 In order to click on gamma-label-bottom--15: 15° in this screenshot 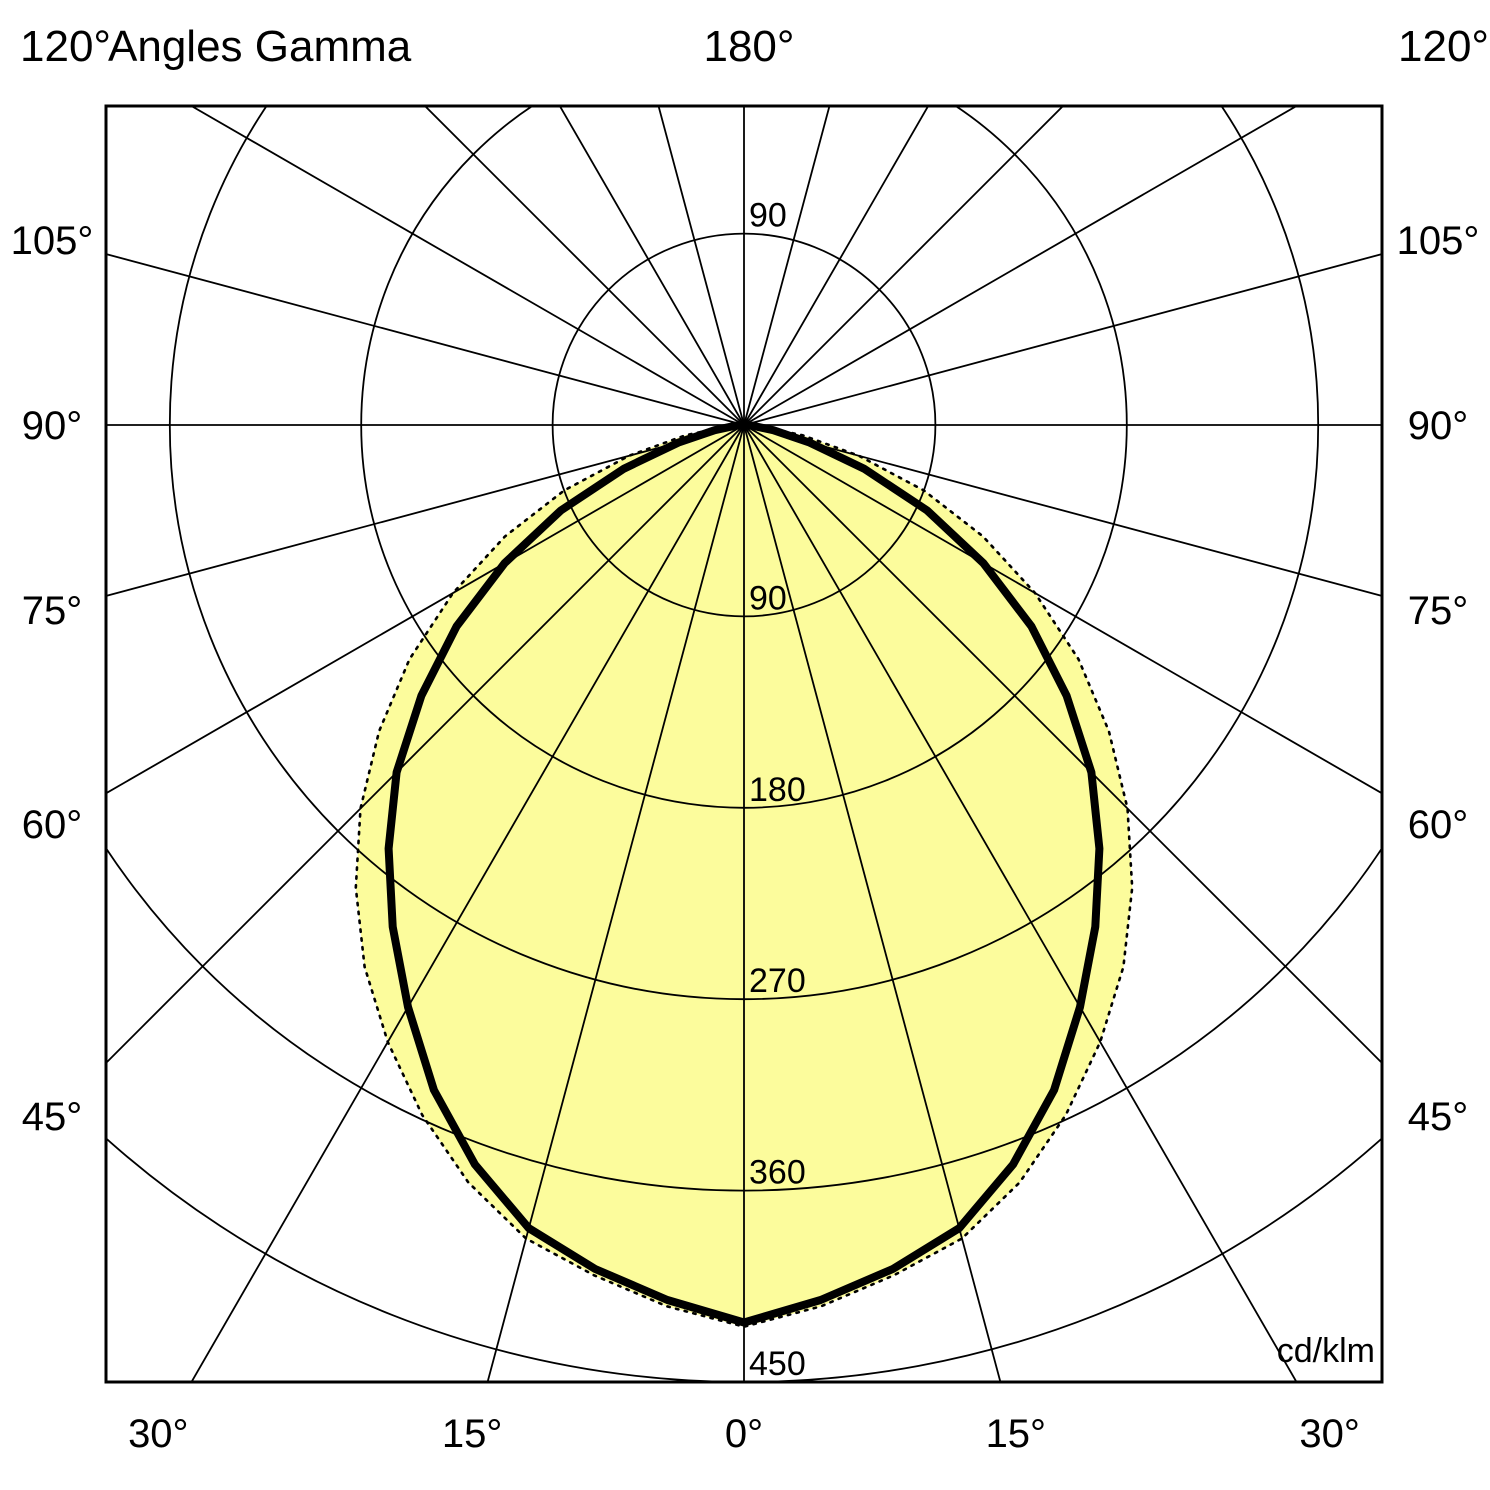, I will do `click(1016, 1434)`.